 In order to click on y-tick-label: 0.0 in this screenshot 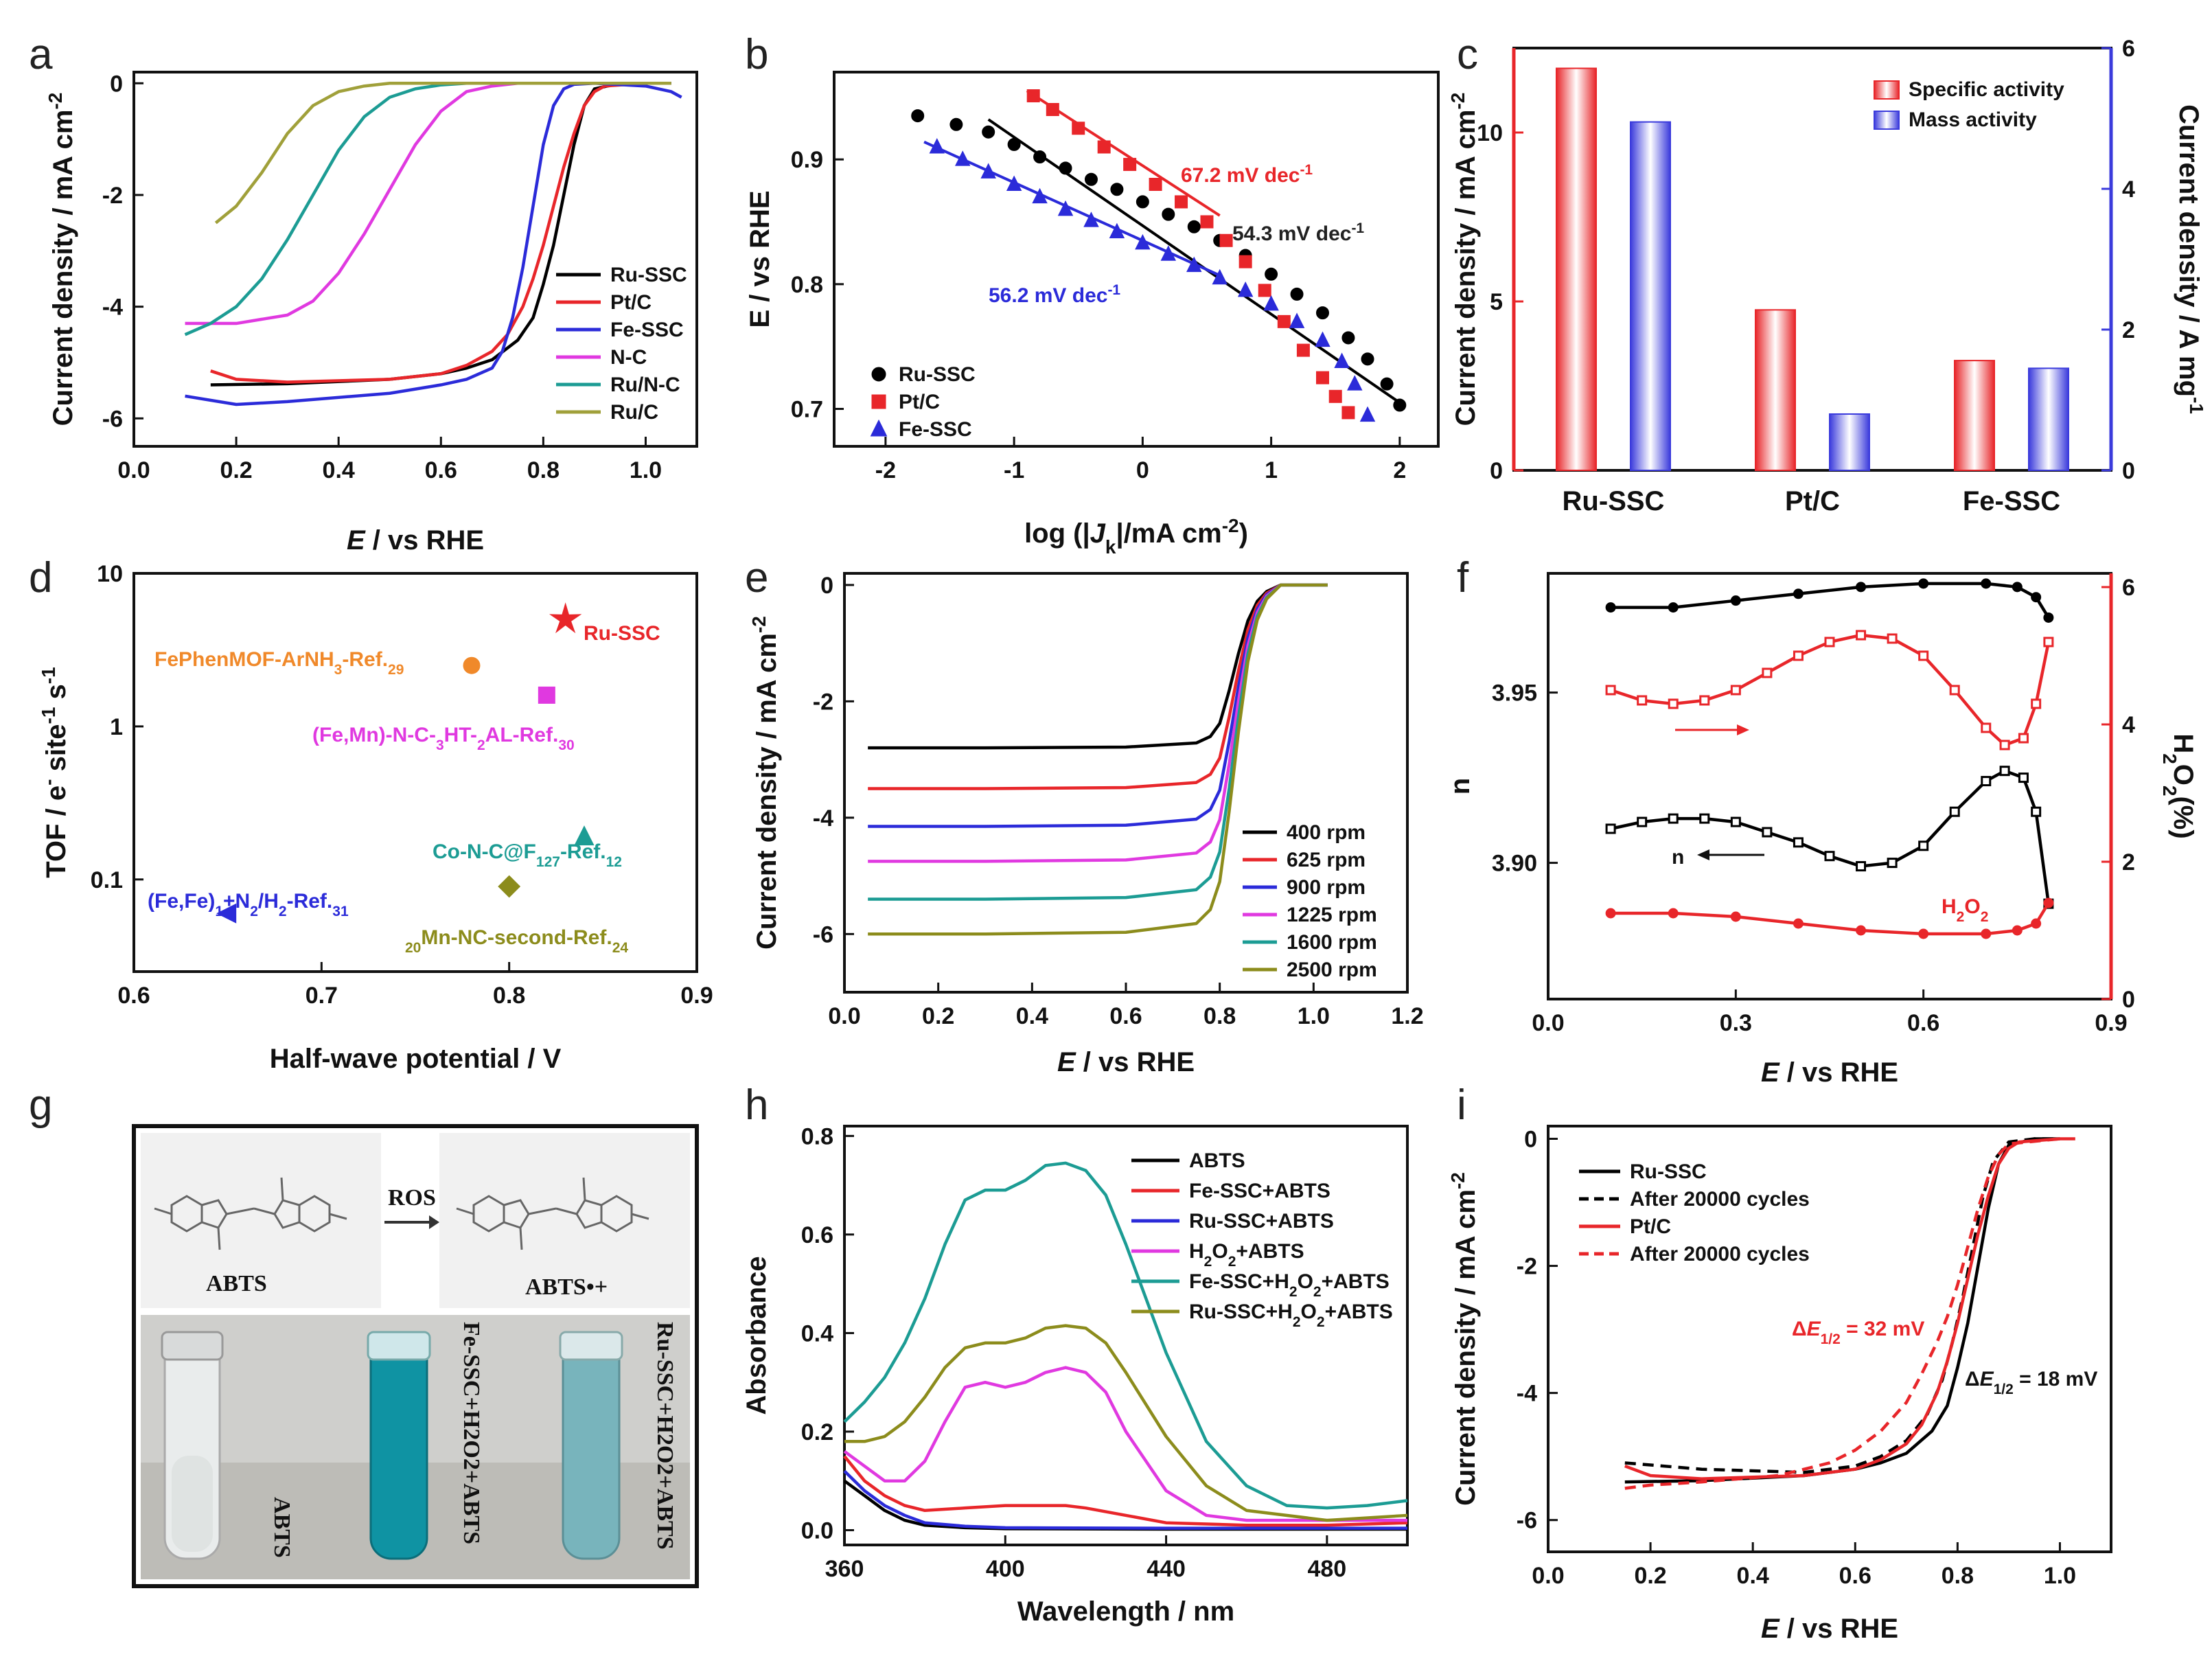, I will do `click(817, 1530)`.